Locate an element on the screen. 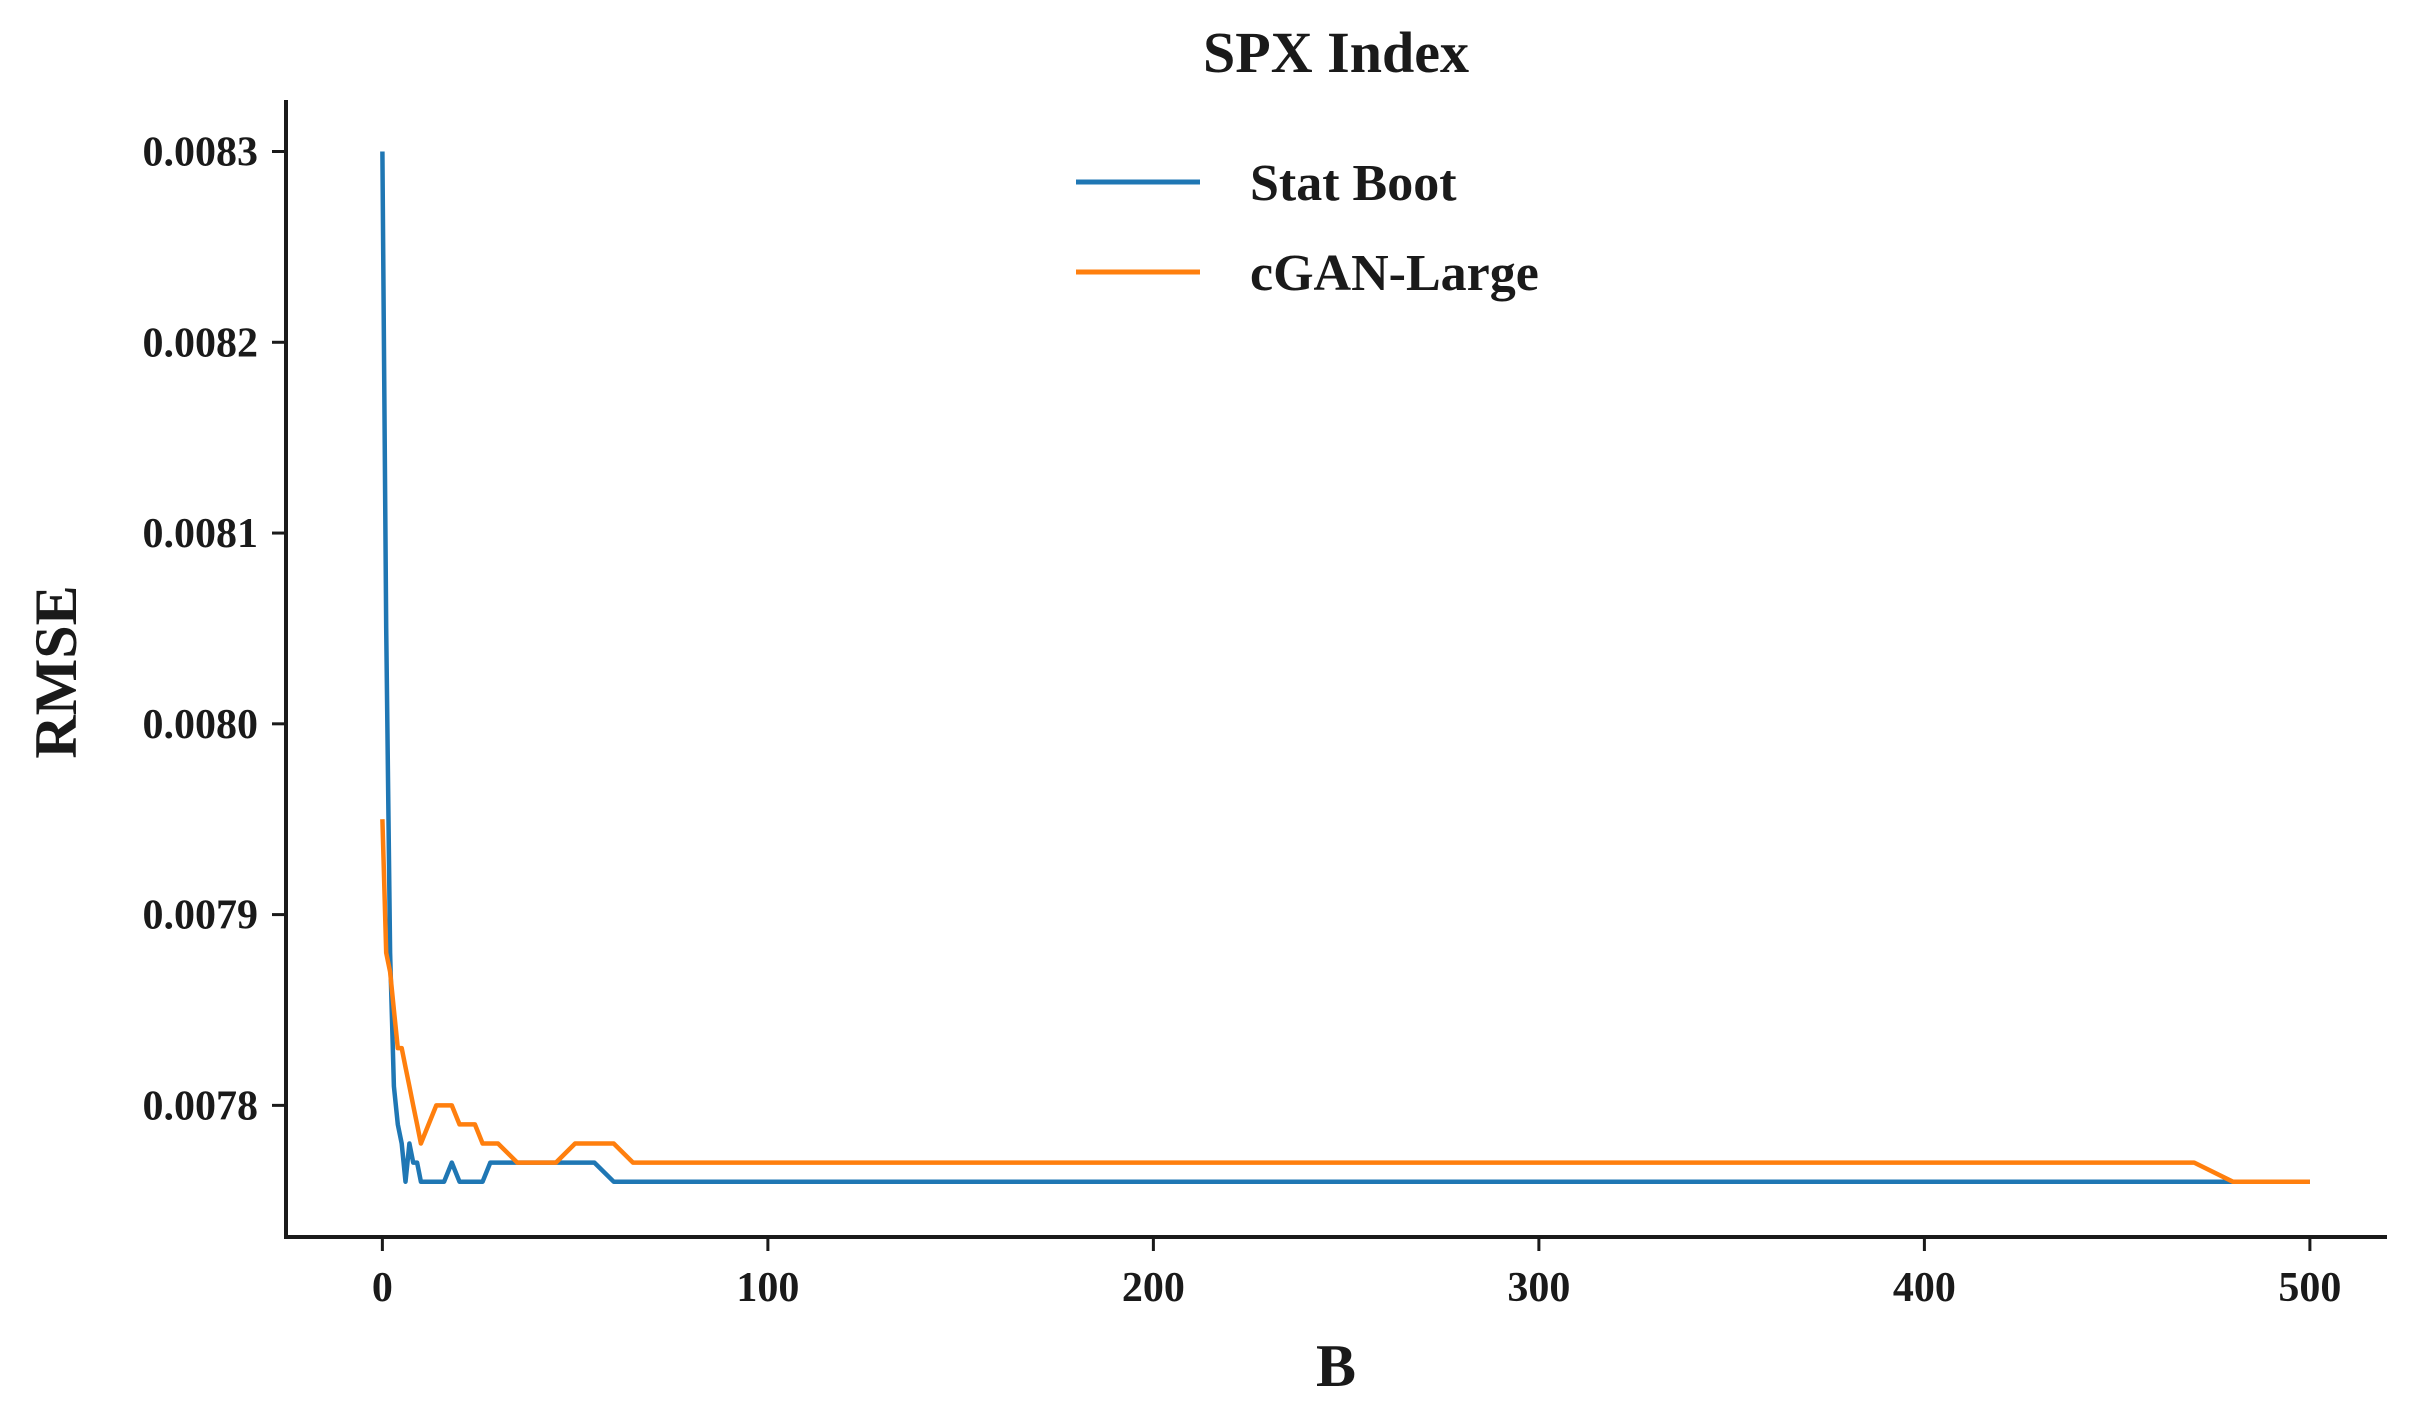  x-tick-label: 0 is located at coordinates (382, 1288).